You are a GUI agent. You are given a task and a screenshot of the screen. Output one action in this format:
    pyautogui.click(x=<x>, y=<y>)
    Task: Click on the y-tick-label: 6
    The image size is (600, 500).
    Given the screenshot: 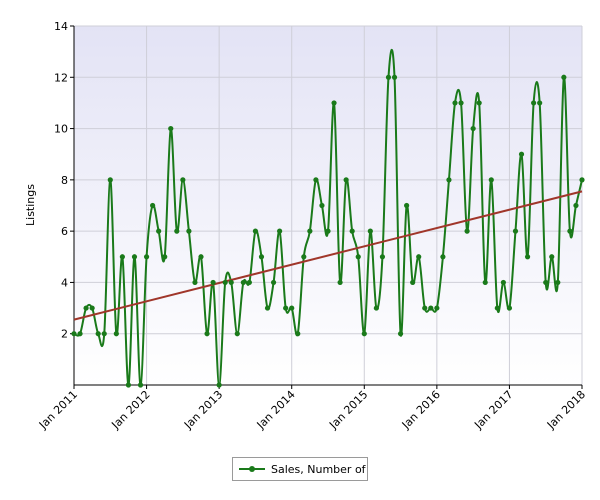 What is the action you would take?
    pyautogui.click(x=64, y=231)
    